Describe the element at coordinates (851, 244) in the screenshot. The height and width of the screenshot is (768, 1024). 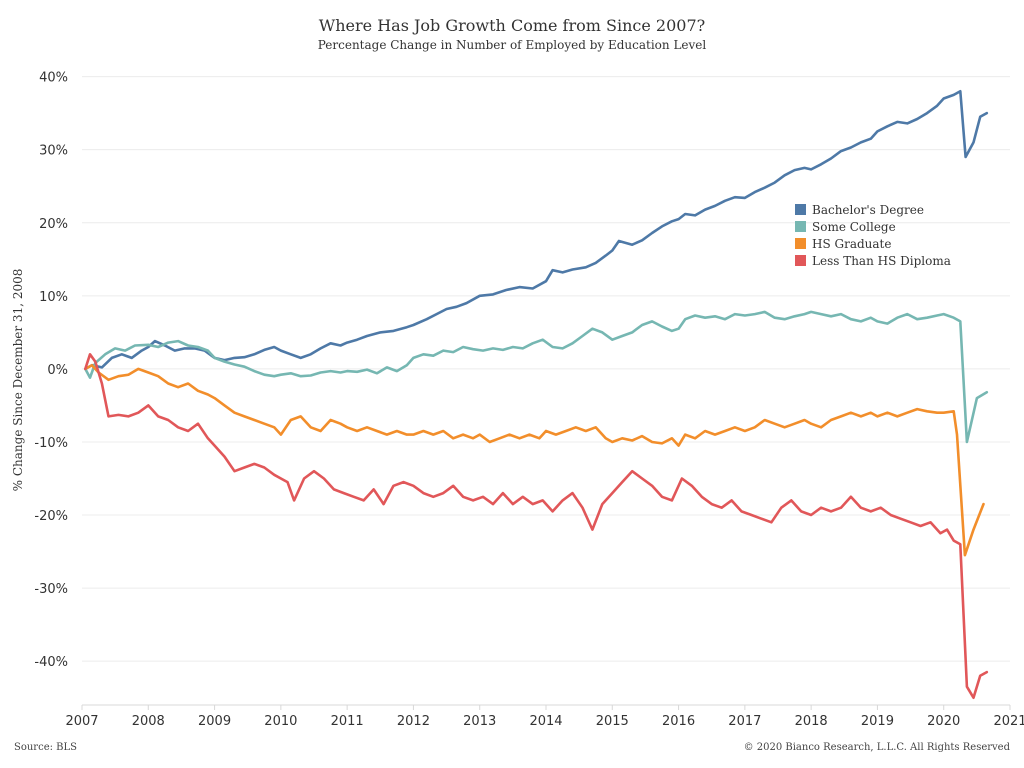
I see `legend-label: HS Graduate` at that location.